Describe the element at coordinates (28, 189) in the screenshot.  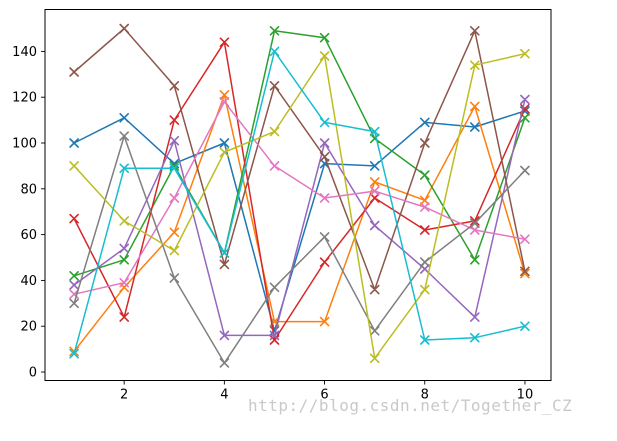
I see `y-tick-label: 80` at that location.